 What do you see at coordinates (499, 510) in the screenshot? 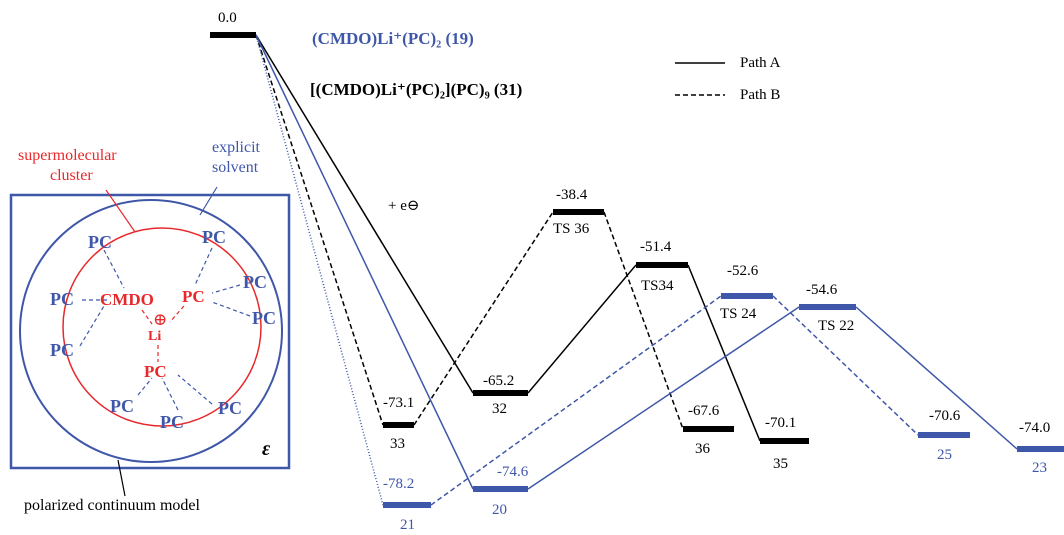
I see `level-20-label: 20` at bounding box center [499, 510].